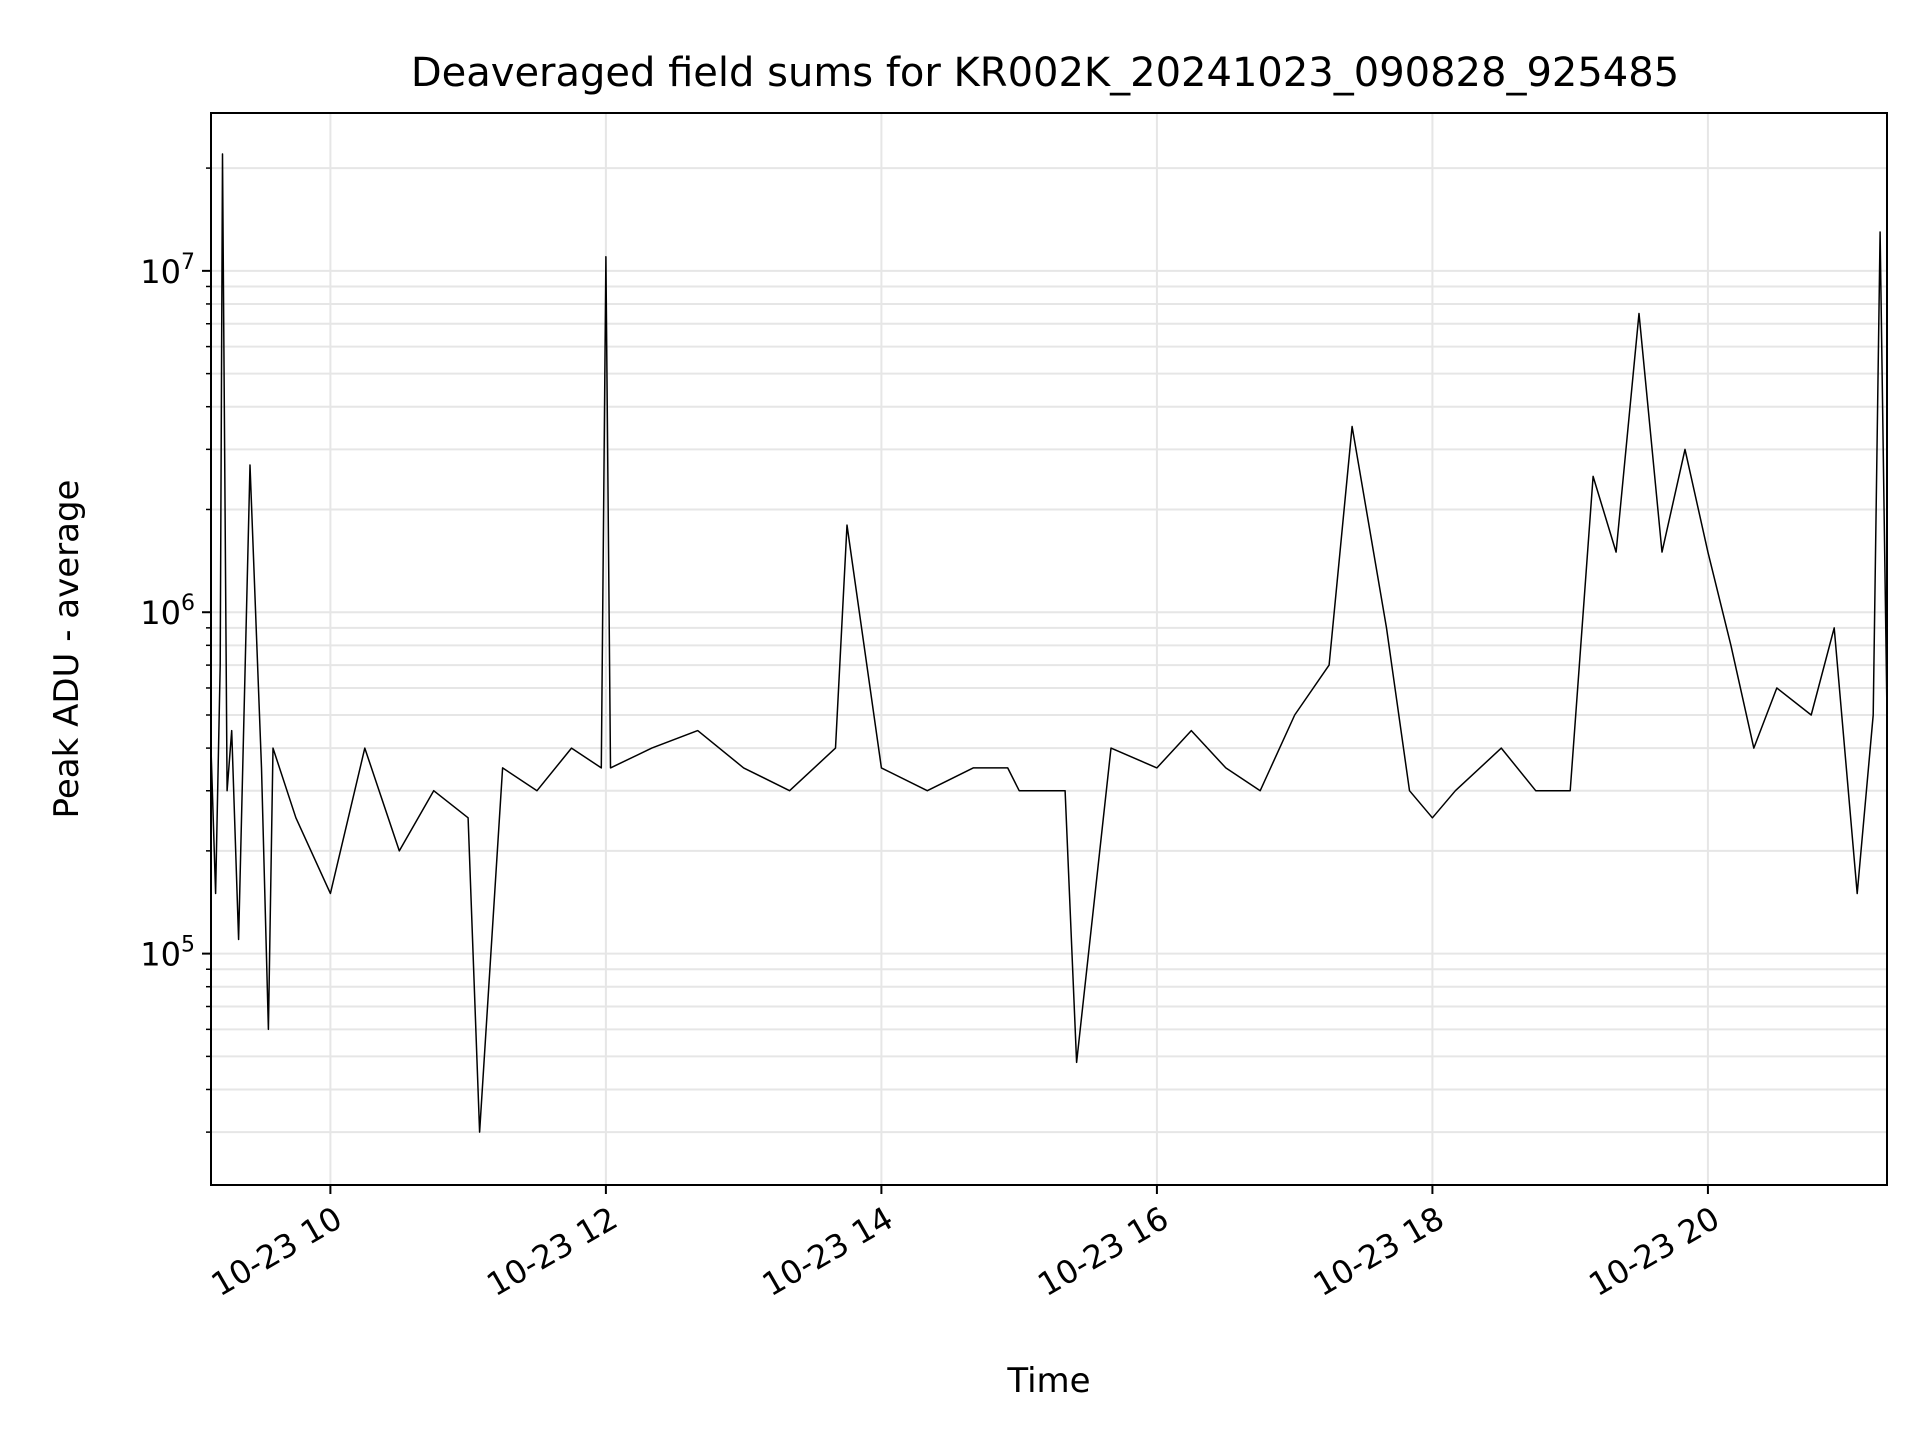  Describe the element at coordinates (1048, 1381) in the screenshot. I see `x-axis-label: Time` at that location.